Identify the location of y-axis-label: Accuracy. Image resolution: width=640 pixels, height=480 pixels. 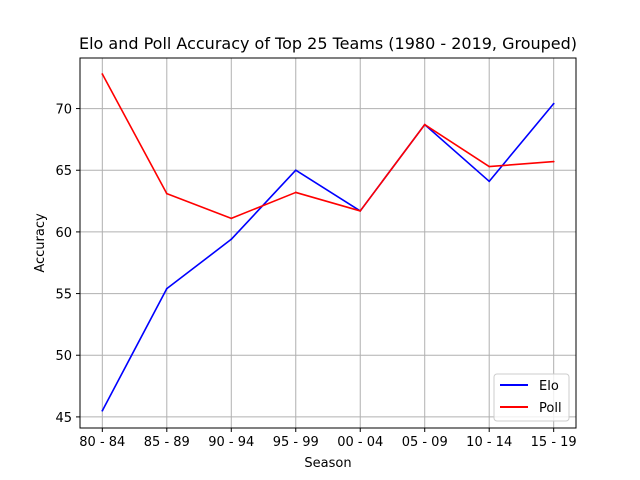
(40, 243).